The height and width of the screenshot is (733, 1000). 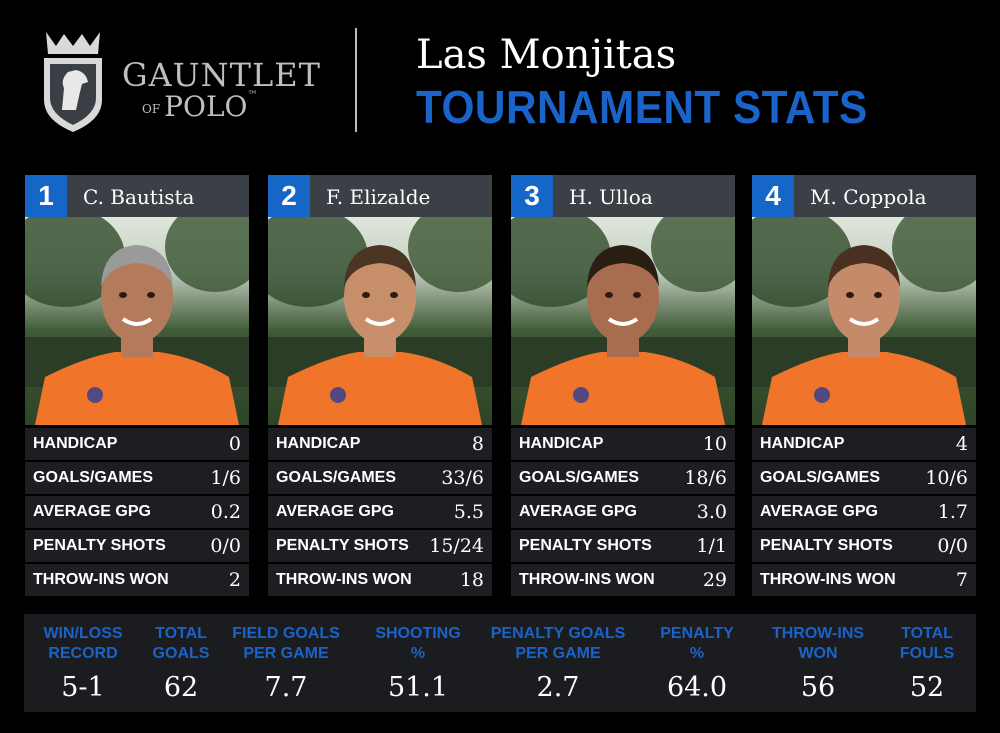 I want to click on summary-stat: SHOOTING% 51.1, so click(x=418, y=658).